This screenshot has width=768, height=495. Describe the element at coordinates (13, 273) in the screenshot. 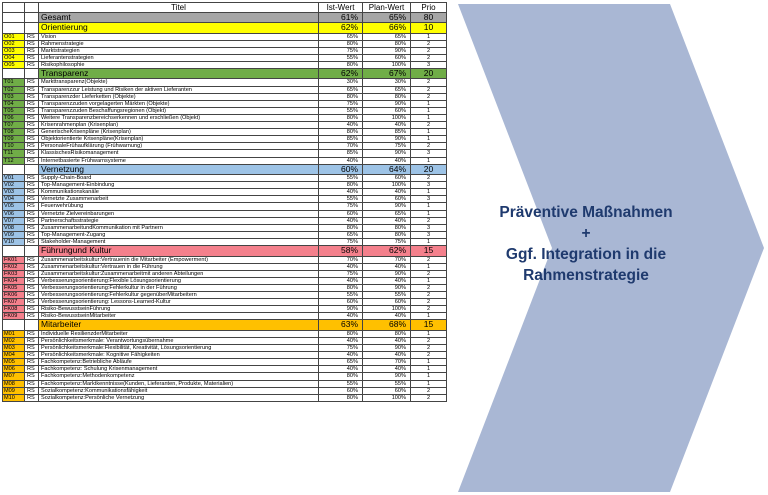

I see `row-id: FK03` at that location.